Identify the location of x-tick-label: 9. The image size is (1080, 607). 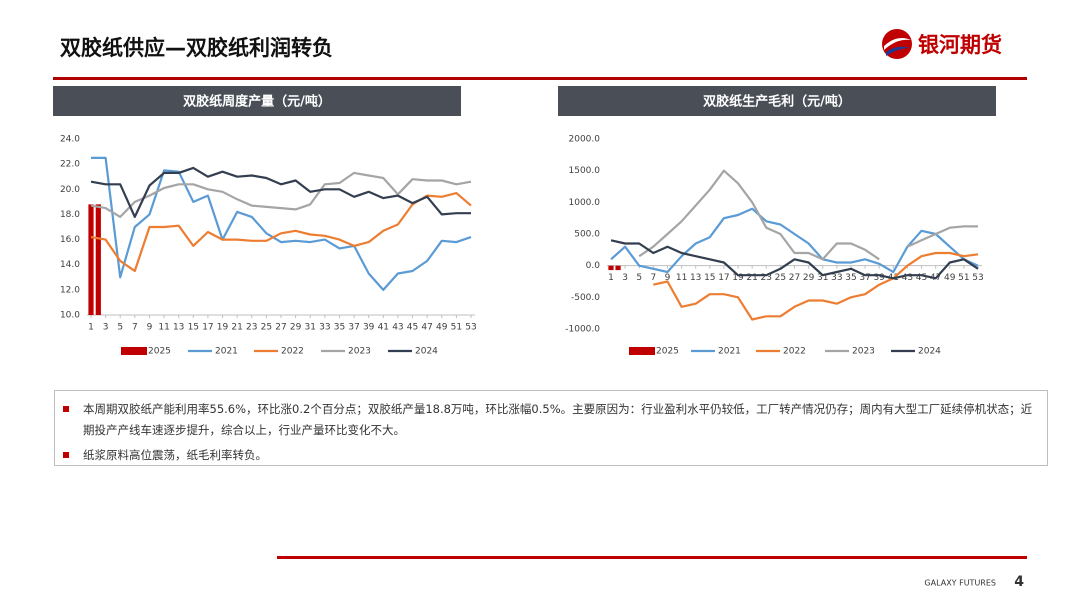
(668, 278).